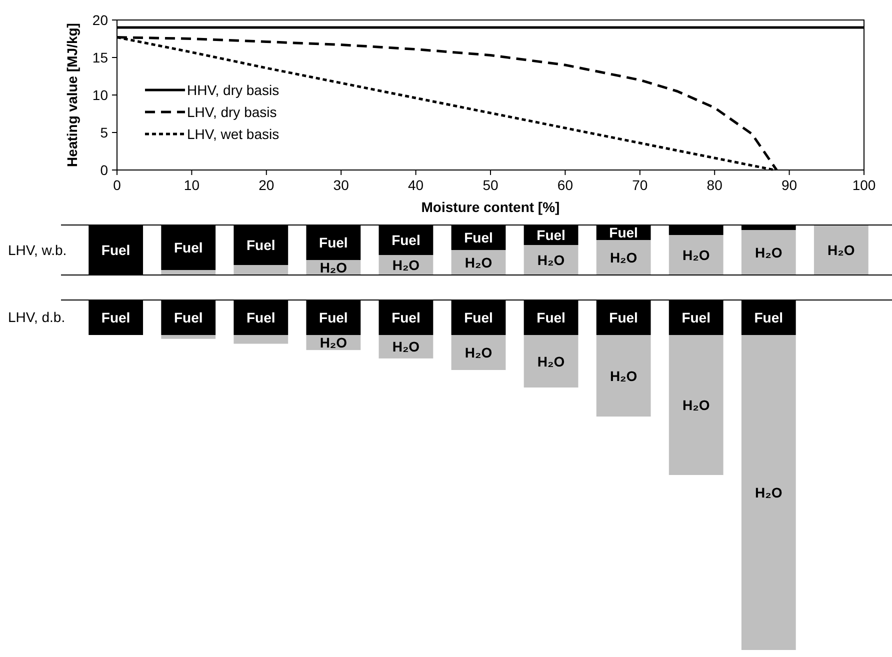  I want to click on x-tick-label: 80, so click(714, 185).